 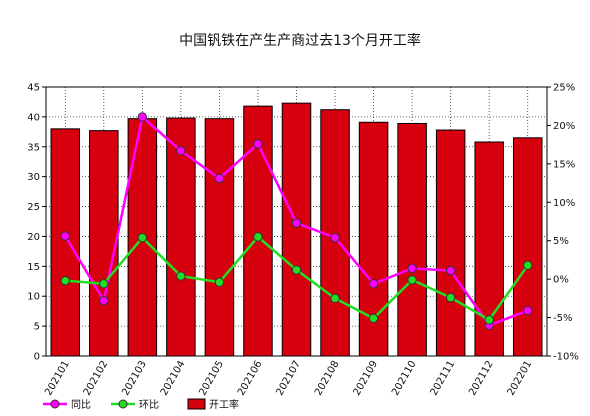 I want to click on point-同比-202103, so click(x=142, y=117).